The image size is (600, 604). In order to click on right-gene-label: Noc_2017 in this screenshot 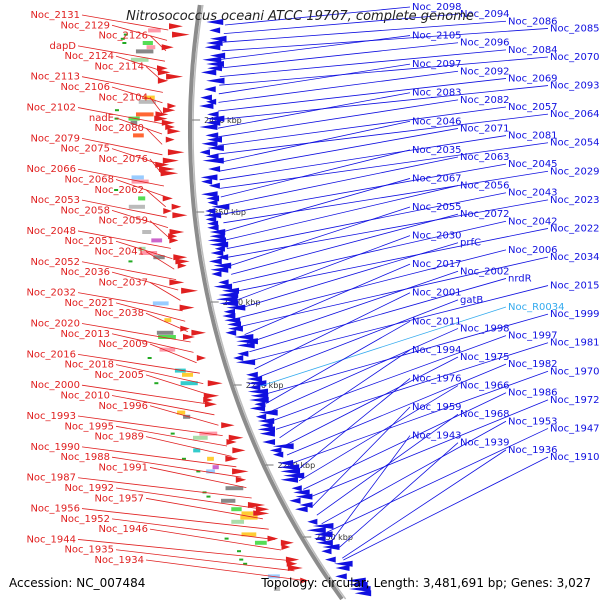, I will do `click(437, 264)`.